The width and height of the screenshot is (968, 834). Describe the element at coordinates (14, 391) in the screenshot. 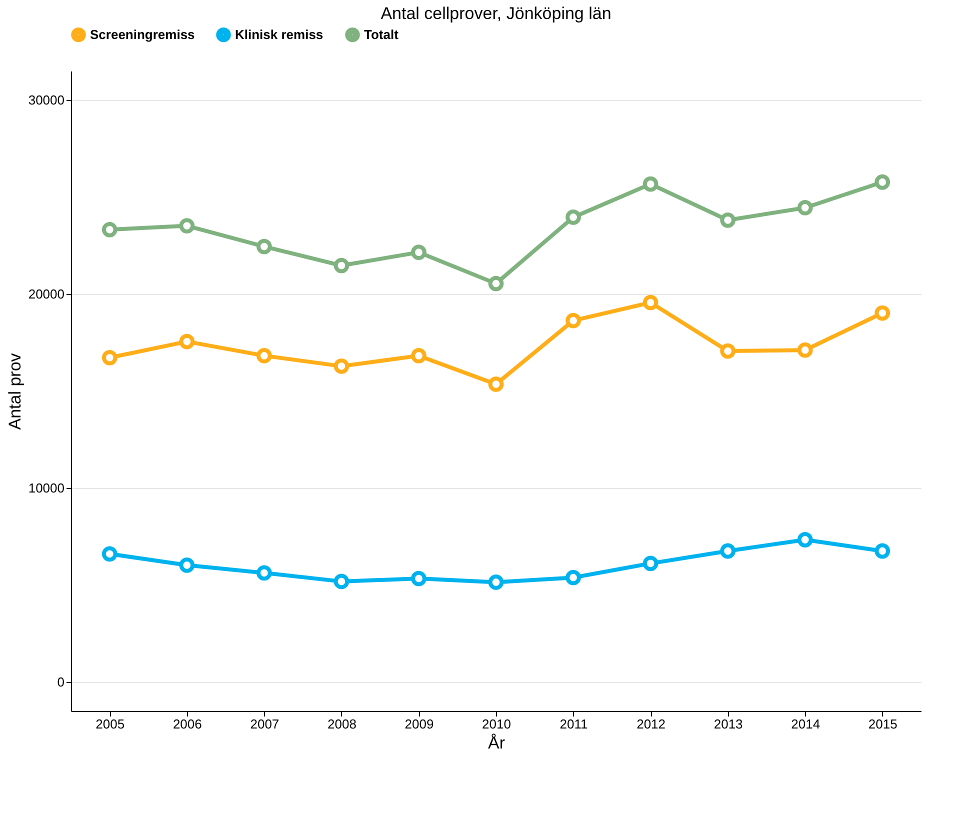

I see `y-axis-title: Antal prov` at that location.